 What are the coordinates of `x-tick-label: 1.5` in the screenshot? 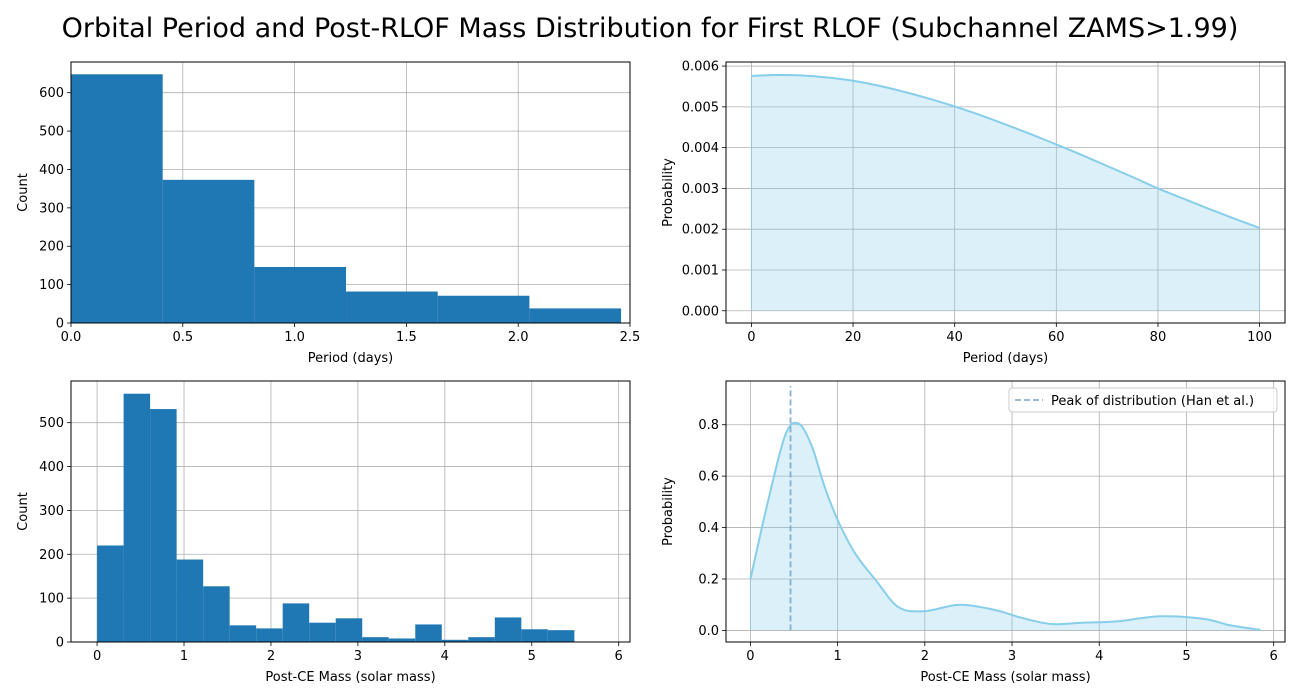 It's located at (406, 337).